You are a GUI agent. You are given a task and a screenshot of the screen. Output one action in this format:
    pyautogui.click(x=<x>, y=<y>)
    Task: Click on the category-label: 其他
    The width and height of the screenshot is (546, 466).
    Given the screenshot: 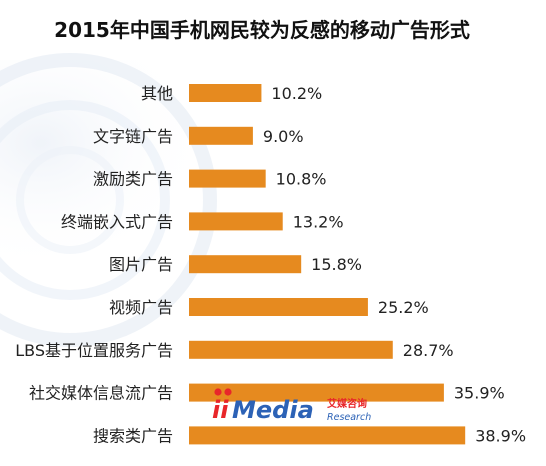 What is the action you would take?
    pyautogui.click(x=157, y=93)
    